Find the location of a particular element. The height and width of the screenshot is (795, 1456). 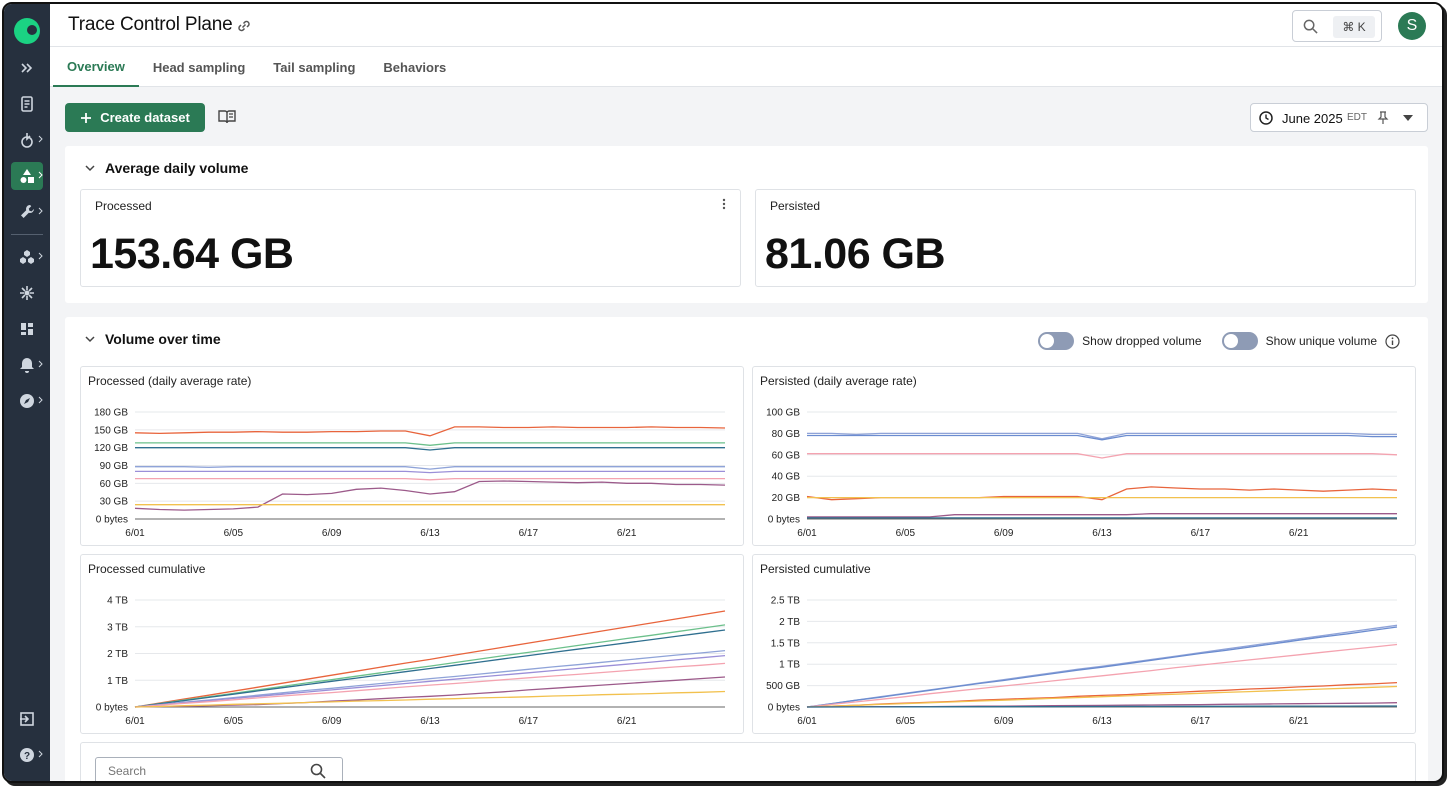

date-range-picker: June 2025 EDT is located at coordinates (1339, 117).